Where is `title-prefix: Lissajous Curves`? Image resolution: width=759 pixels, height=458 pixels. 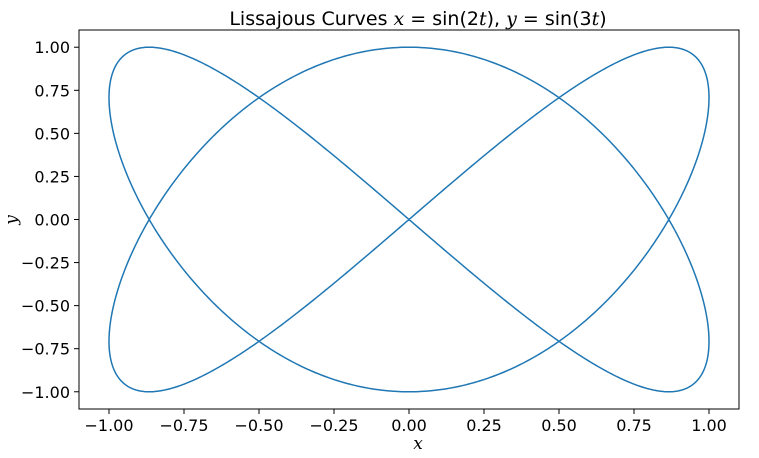 title-prefix: Lissajous Curves is located at coordinates (311, 19).